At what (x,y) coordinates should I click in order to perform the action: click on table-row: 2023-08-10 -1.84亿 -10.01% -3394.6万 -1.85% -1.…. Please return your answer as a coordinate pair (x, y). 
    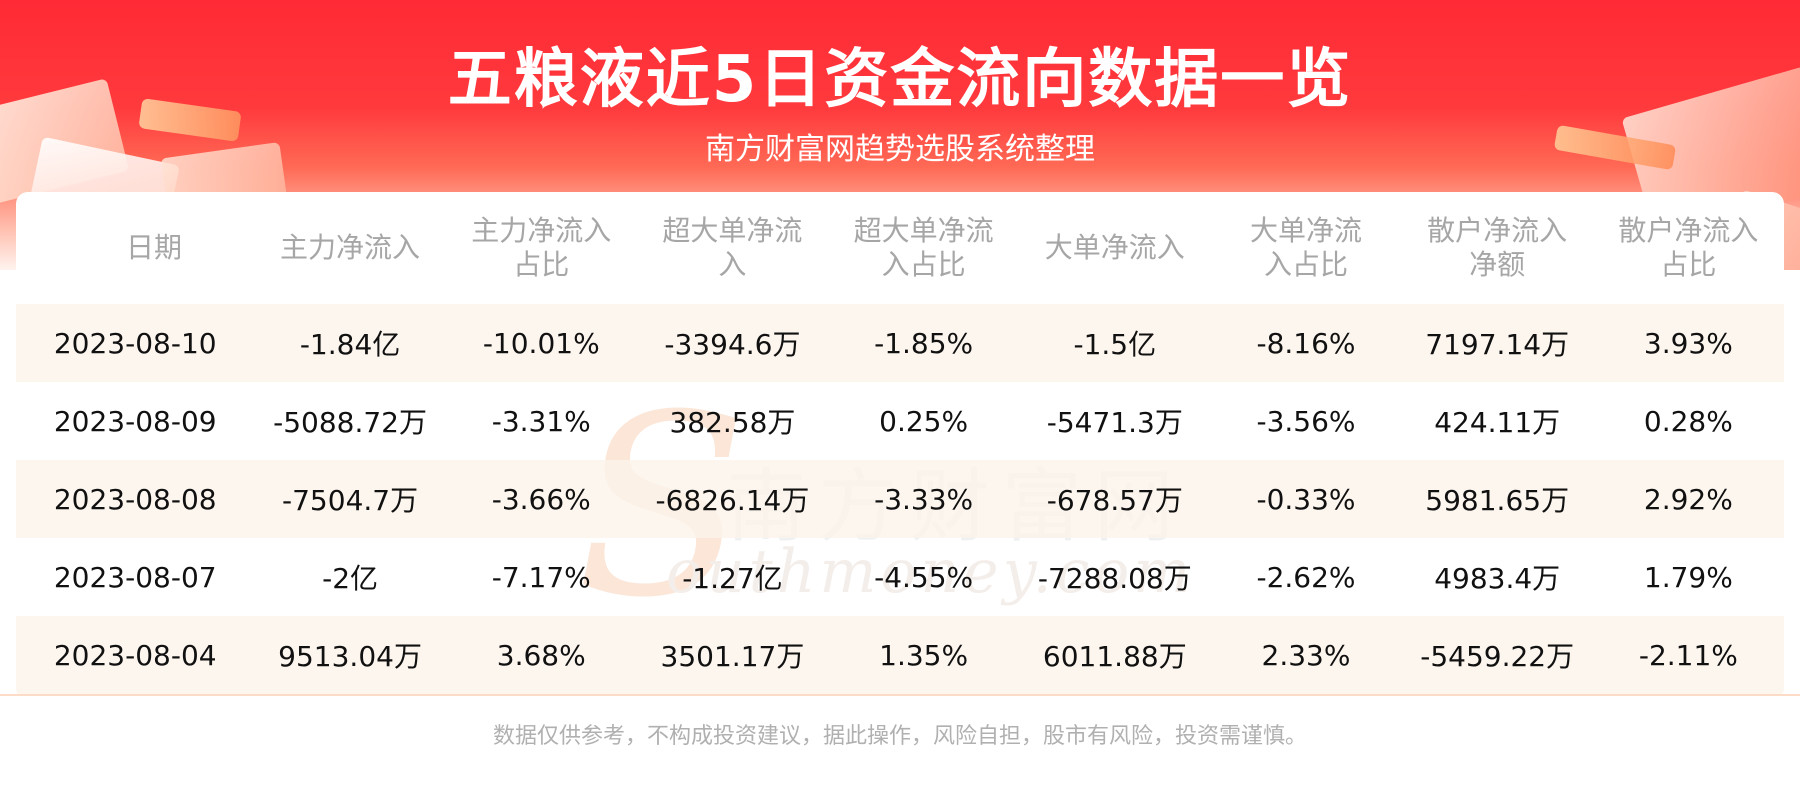
    Looking at the image, I should click on (900, 343).